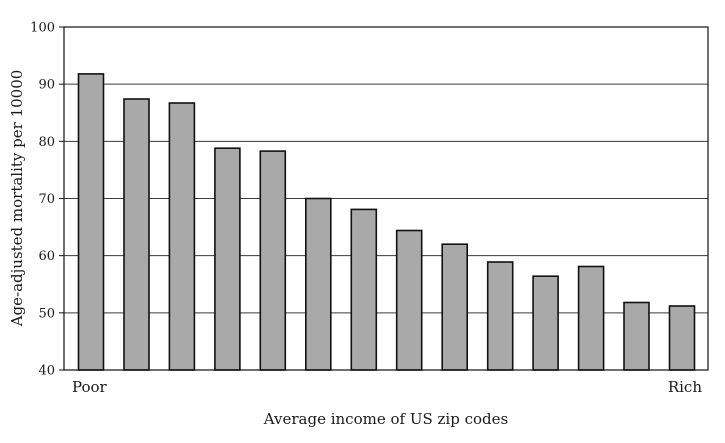 This screenshot has width=725, height=443. What do you see at coordinates (17, 199) in the screenshot?
I see `y-axis-label: Age-adjusted mortality per 10000` at bounding box center [17, 199].